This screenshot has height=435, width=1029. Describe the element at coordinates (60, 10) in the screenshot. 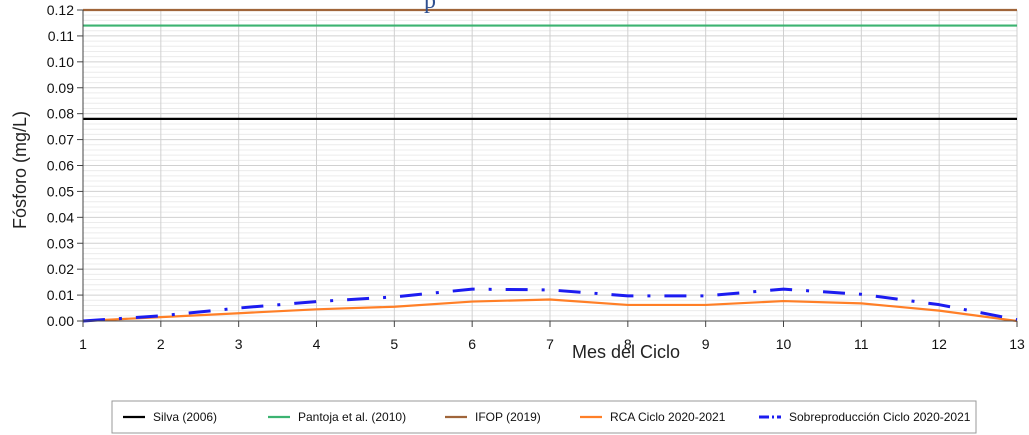

I see `y-tick-label: 0.12` at that location.